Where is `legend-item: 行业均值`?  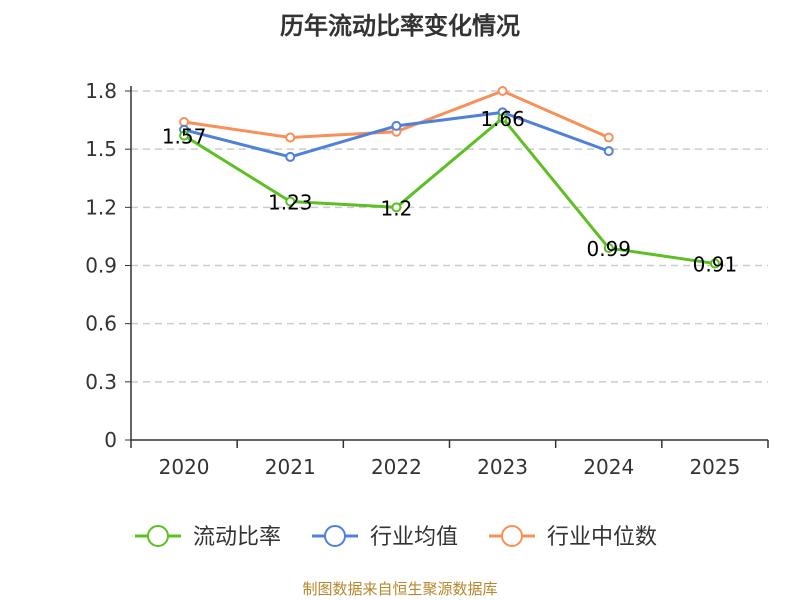
legend-item: 行业均值 is located at coordinates (385, 537).